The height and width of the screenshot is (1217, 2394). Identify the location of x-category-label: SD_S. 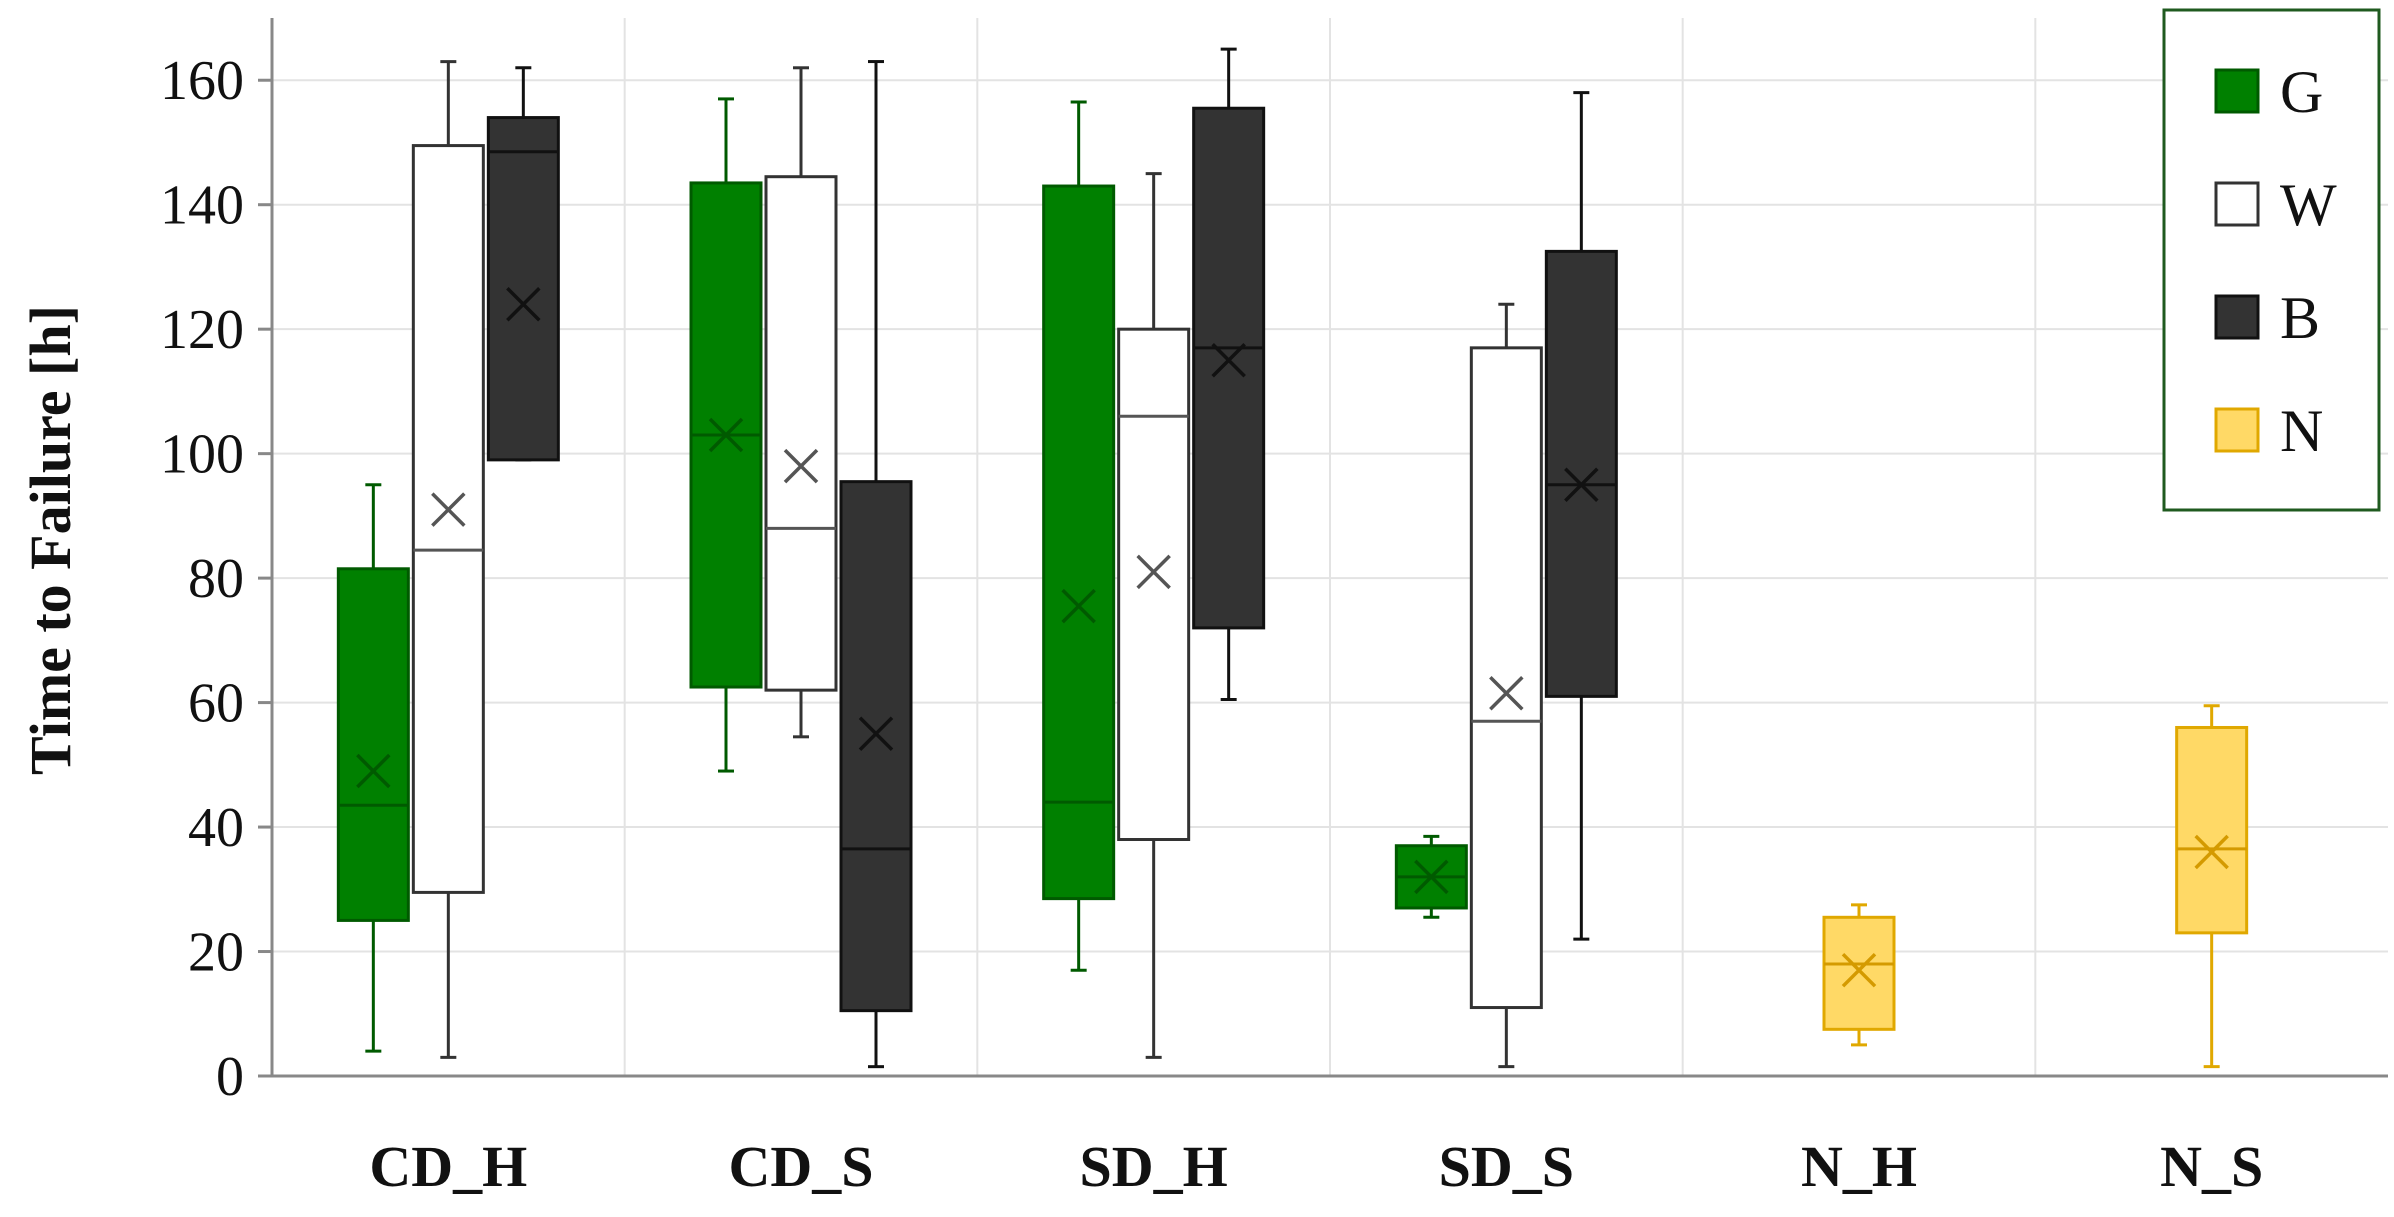
(1506, 1166).